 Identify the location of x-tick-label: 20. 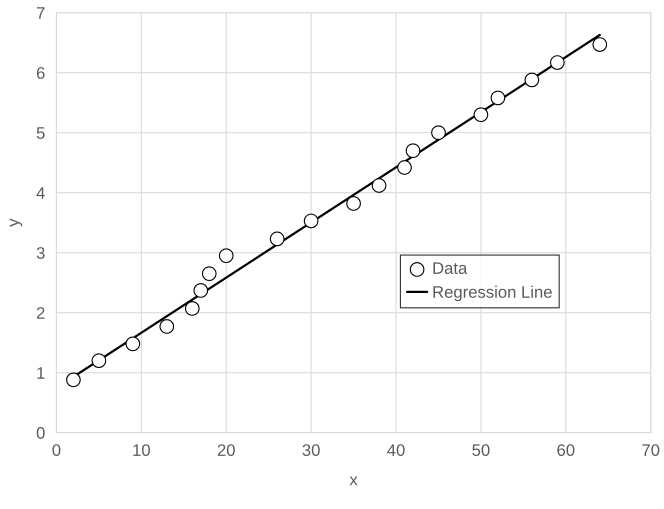
(226, 450).